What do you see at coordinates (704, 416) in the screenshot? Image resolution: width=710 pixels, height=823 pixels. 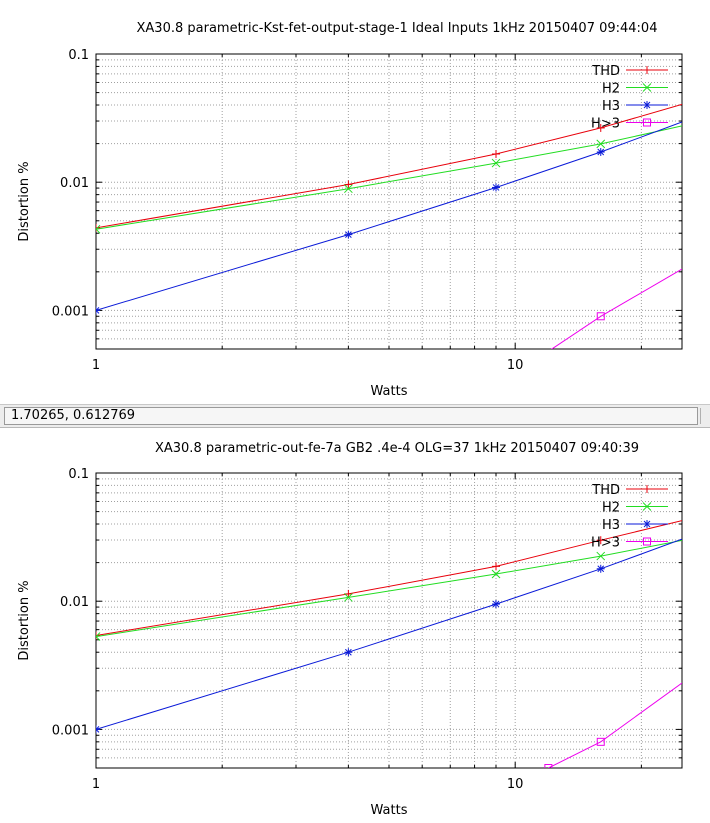 I see `pane-resize-grip` at bounding box center [704, 416].